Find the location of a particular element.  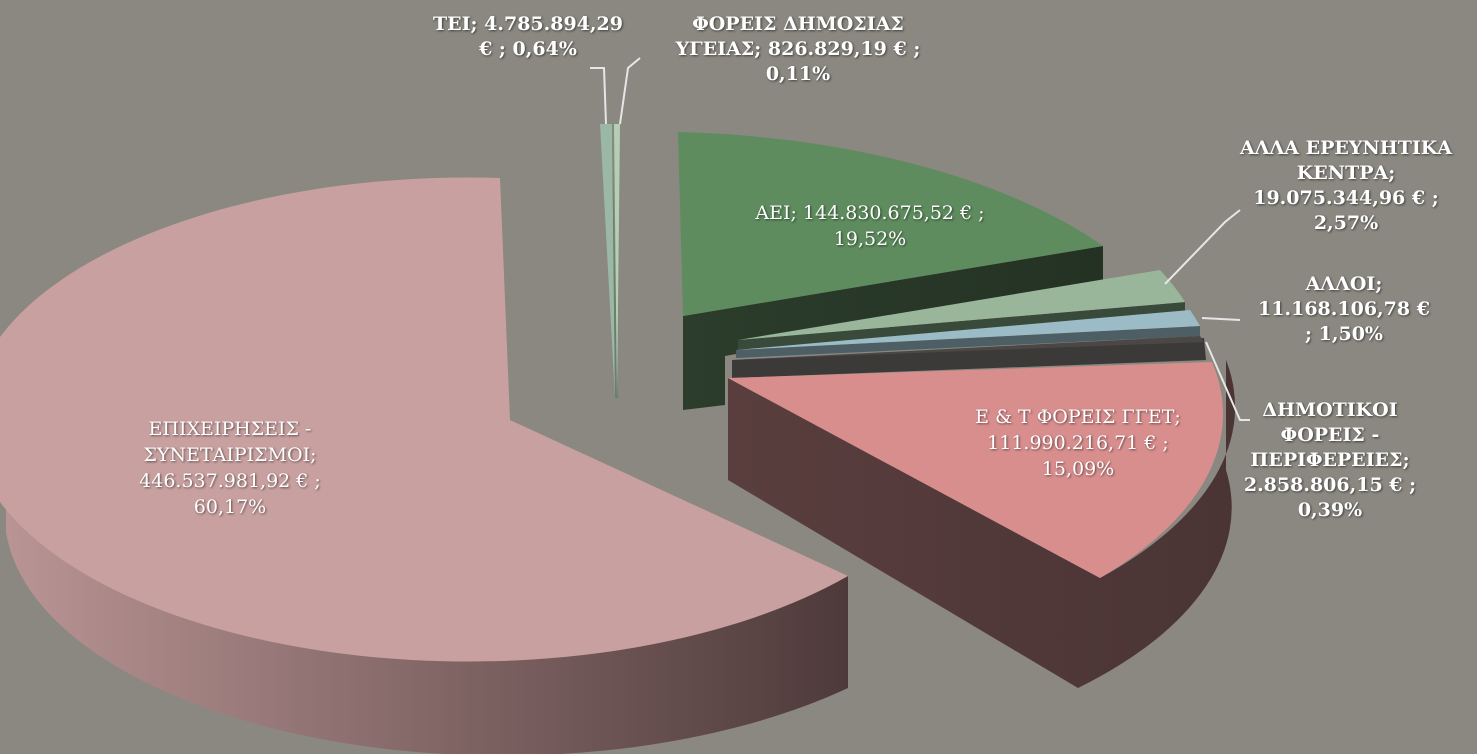

slice-alloi is located at coordinates (968, 334).